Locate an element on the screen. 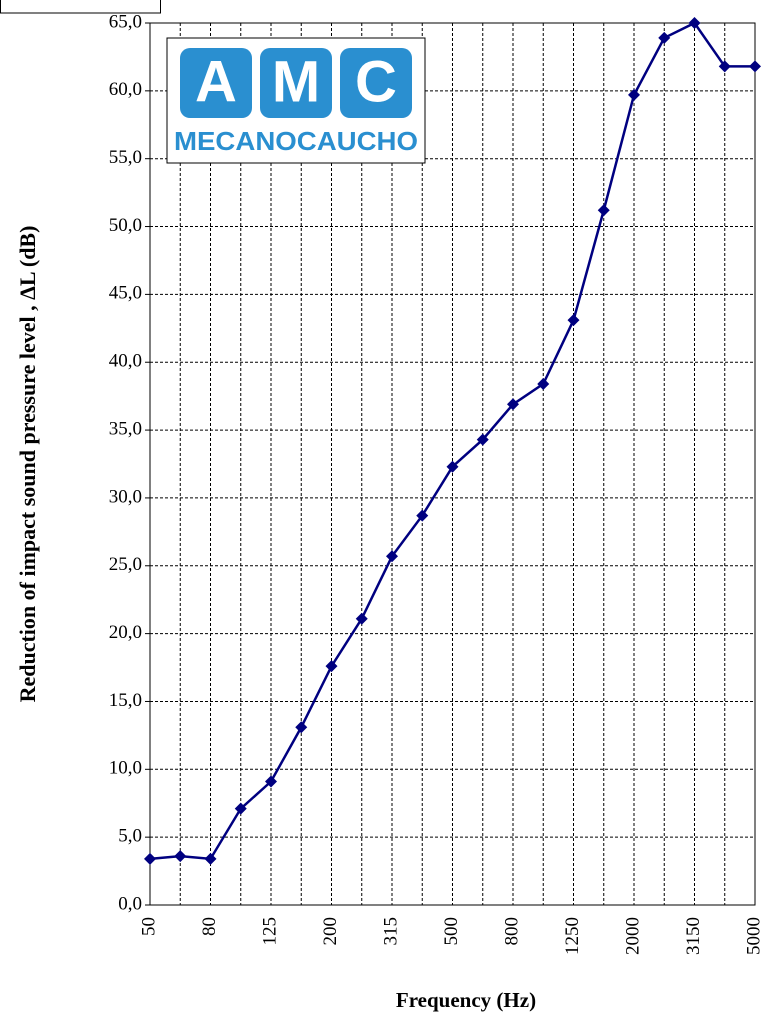 This screenshot has height=1021, width=765. y-tick-label: 20,0 is located at coordinates (125, 632).